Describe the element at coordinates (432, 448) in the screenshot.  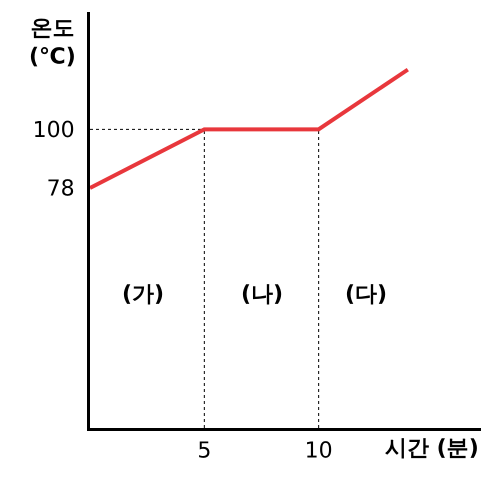
I see `x-axis-title: 시간 (분)` at that location.